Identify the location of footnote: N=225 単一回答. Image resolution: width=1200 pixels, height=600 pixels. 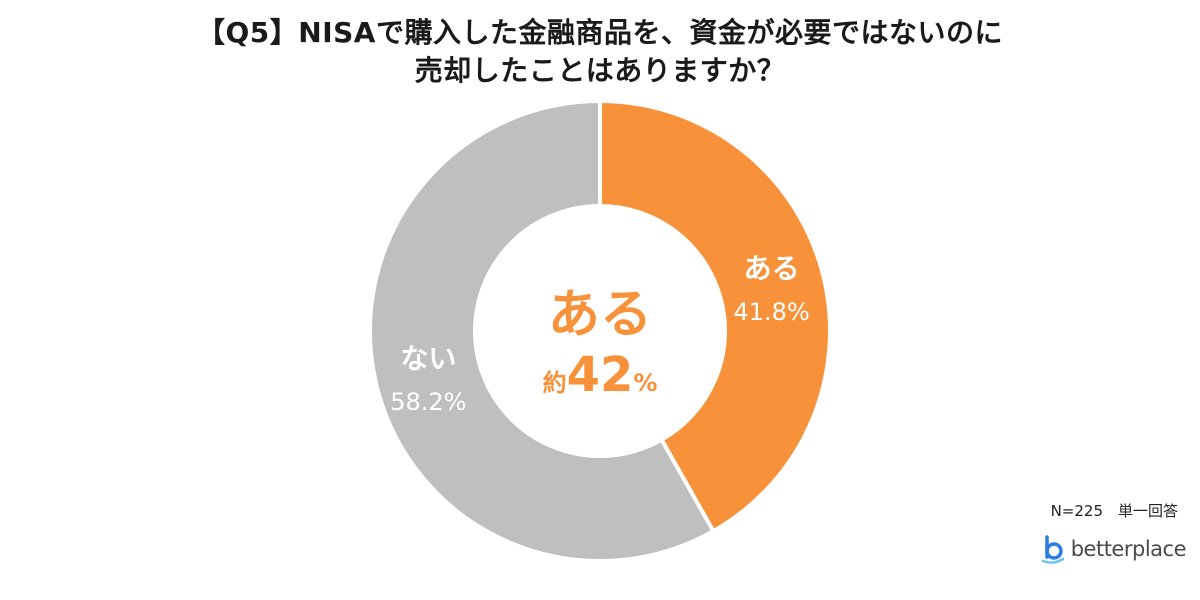
(1114, 511).